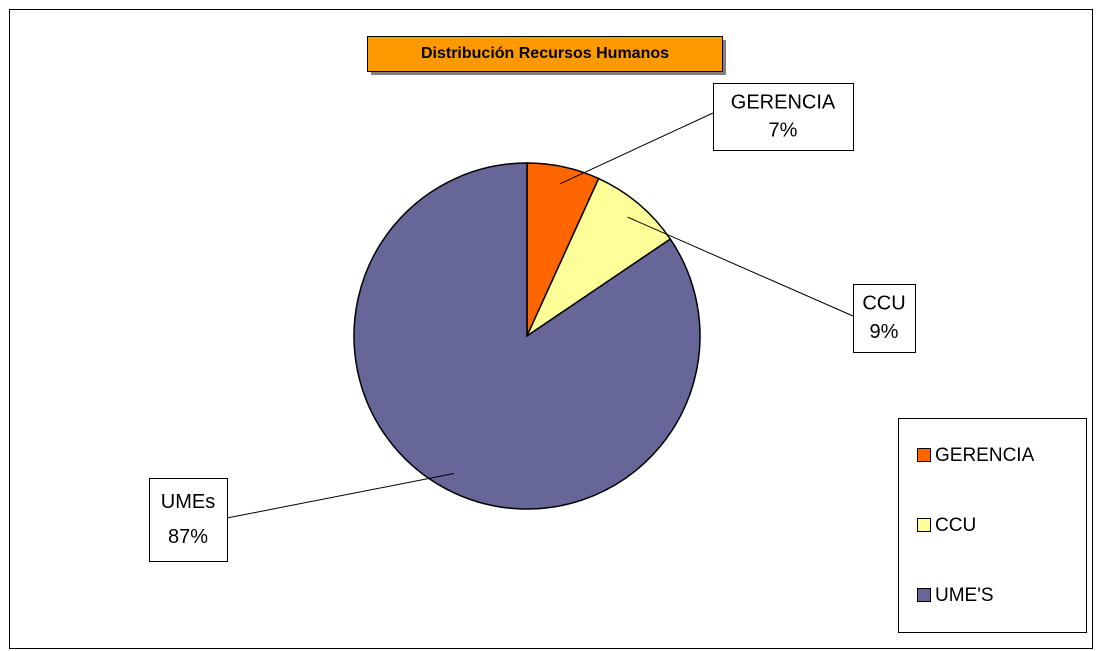 This screenshot has height=651, width=1099. What do you see at coordinates (783, 102) in the screenshot?
I see `data-label-name: GERENCIA` at bounding box center [783, 102].